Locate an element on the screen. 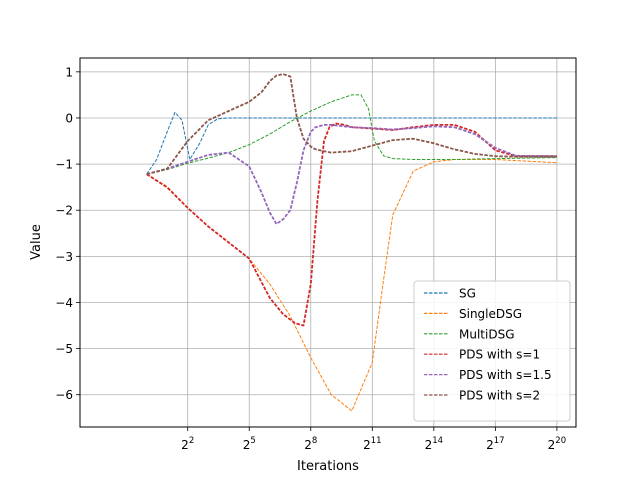 The height and width of the screenshot is (484, 640). x-tick-exponent: 8 is located at coordinates (314, 441).